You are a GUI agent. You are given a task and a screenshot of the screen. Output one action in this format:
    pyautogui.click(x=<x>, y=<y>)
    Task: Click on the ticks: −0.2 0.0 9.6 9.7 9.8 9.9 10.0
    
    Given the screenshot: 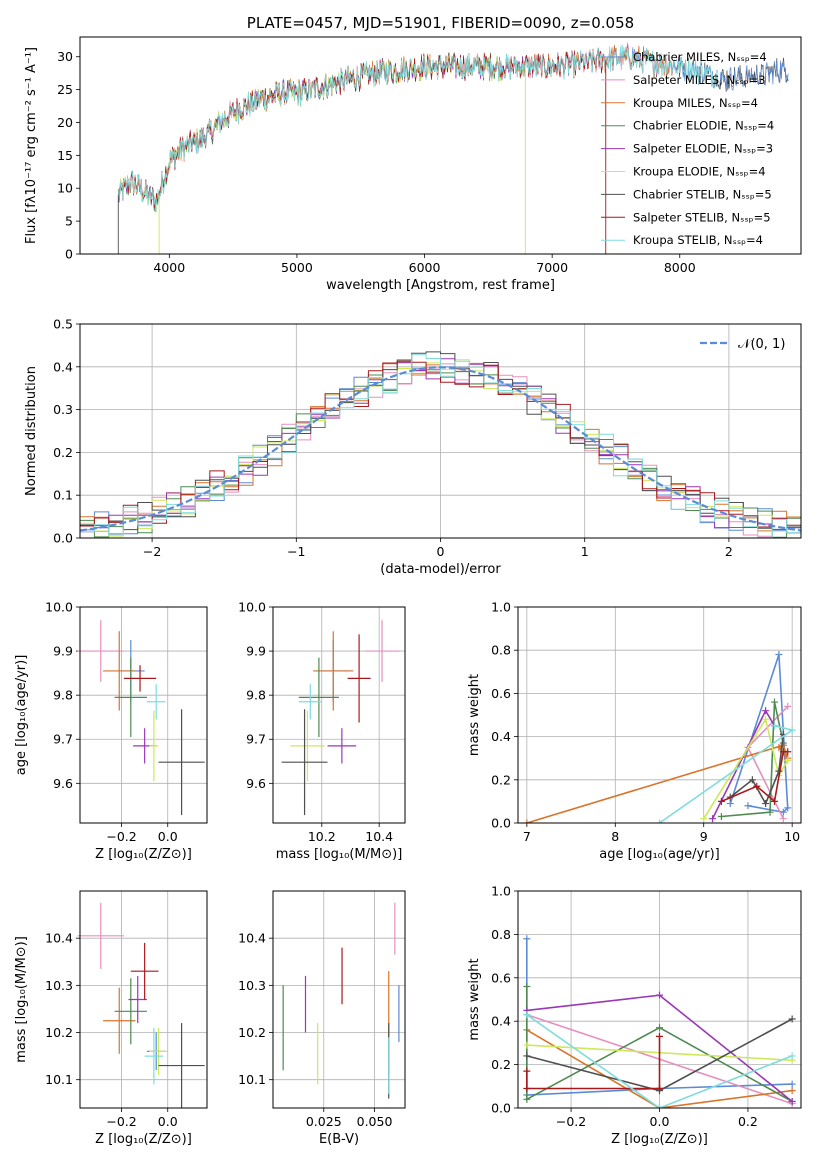 What is the action you would take?
    pyautogui.click(x=111, y=722)
    